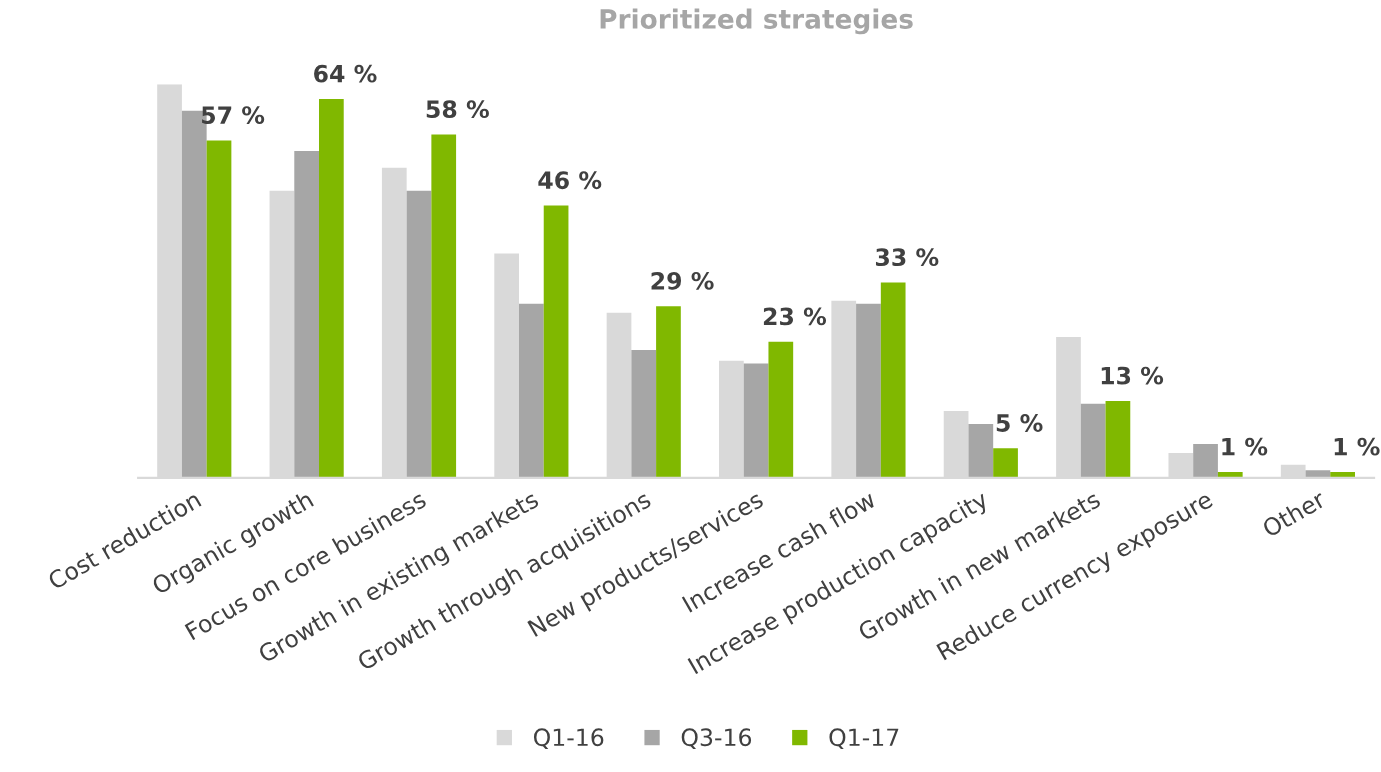 The height and width of the screenshot is (772, 1381). What do you see at coordinates (864, 738) in the screenshot?
I see `legend-label: Q1-17` at bounding box center [864, 738].